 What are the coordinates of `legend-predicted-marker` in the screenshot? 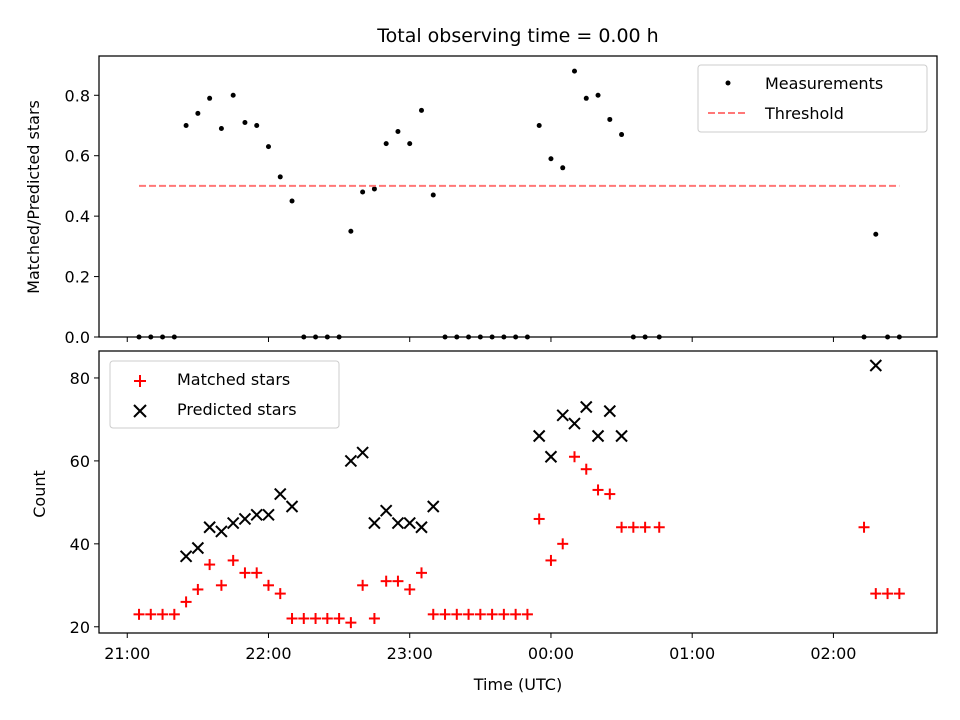 It's located at (140, 411).